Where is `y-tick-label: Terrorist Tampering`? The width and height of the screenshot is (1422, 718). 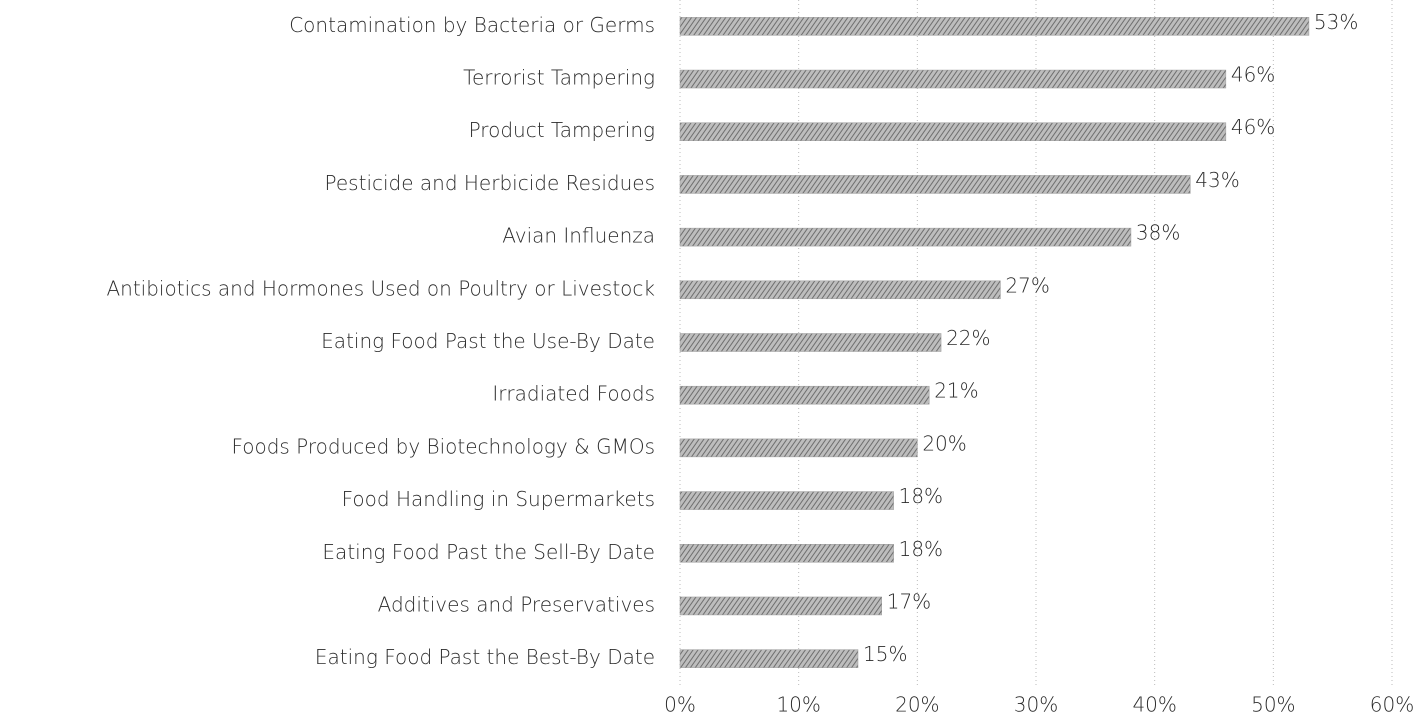
y-tick-label: Terrorist Tampering is located at coordinates (559, 78).